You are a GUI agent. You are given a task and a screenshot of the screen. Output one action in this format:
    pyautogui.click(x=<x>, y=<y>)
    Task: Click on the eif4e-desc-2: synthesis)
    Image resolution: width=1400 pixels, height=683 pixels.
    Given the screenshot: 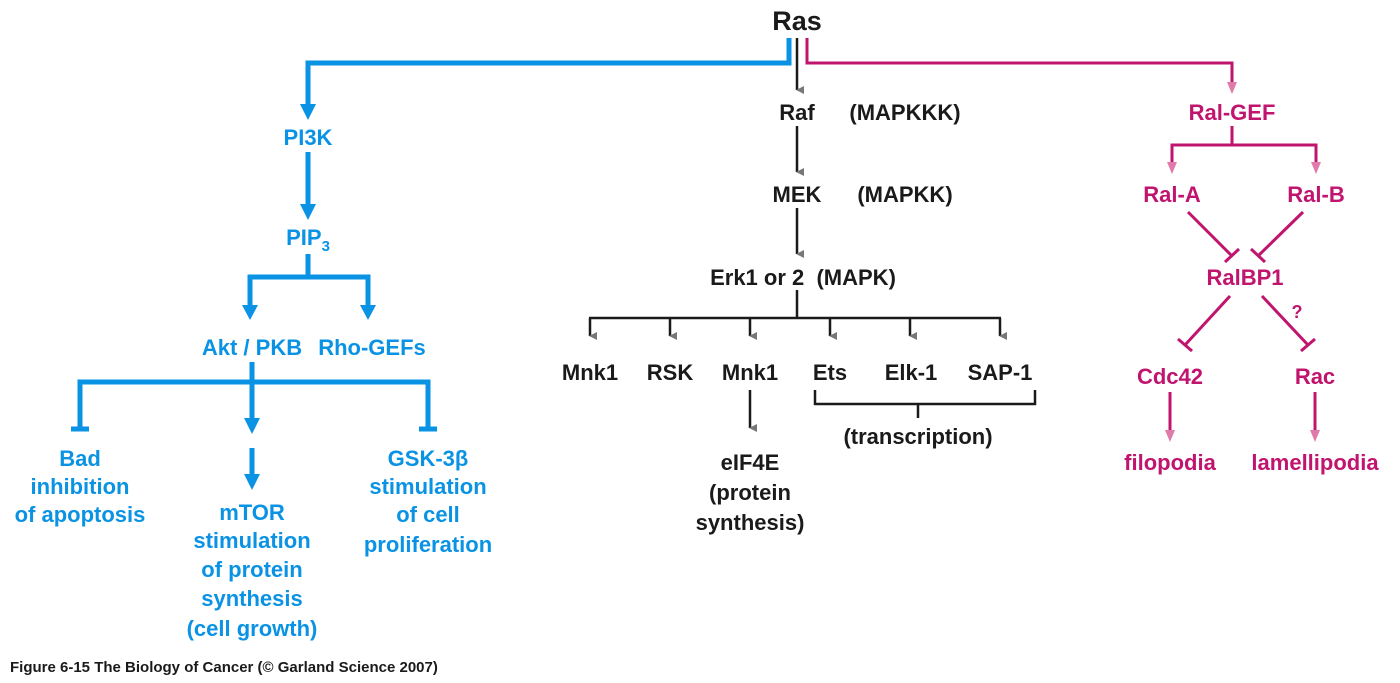 What is the action you would take?
    pyautogui.click(x=750, y=522)
    